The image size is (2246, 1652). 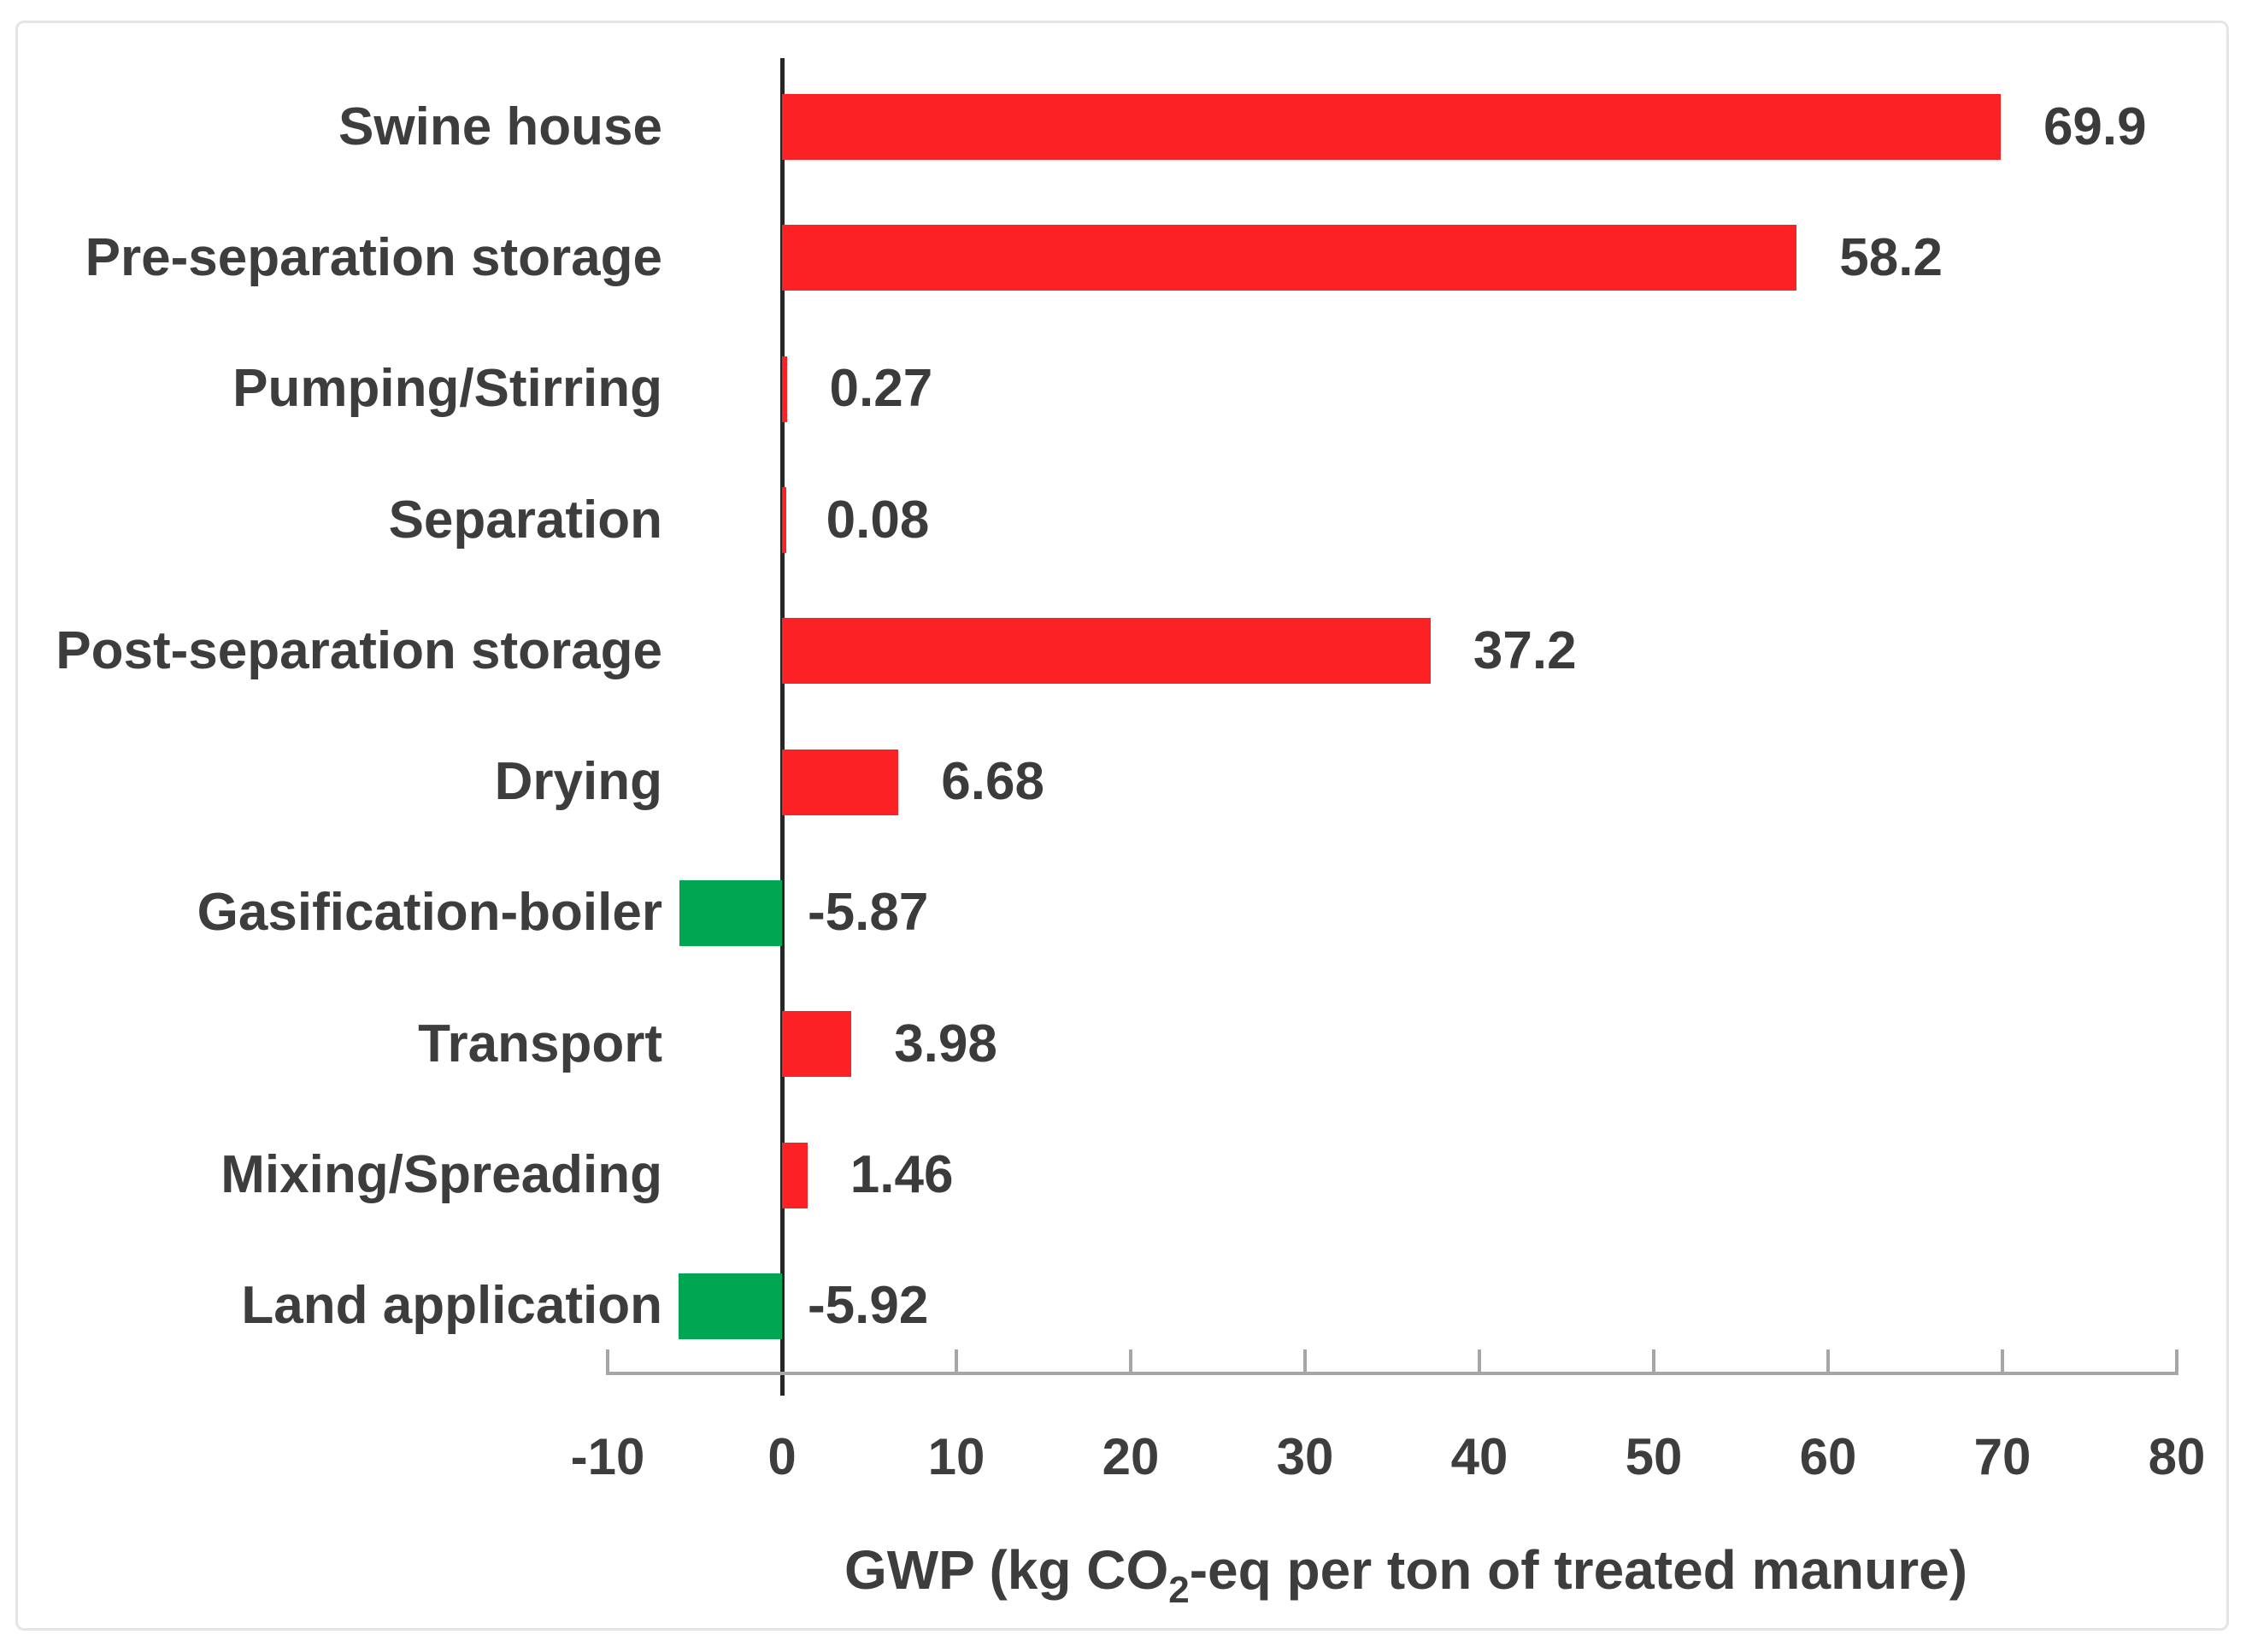 What do you see at coordinates (1392, 1373) in the screenshot?
I see `x-axis-baseline` at bounding box center [1392, 1373].